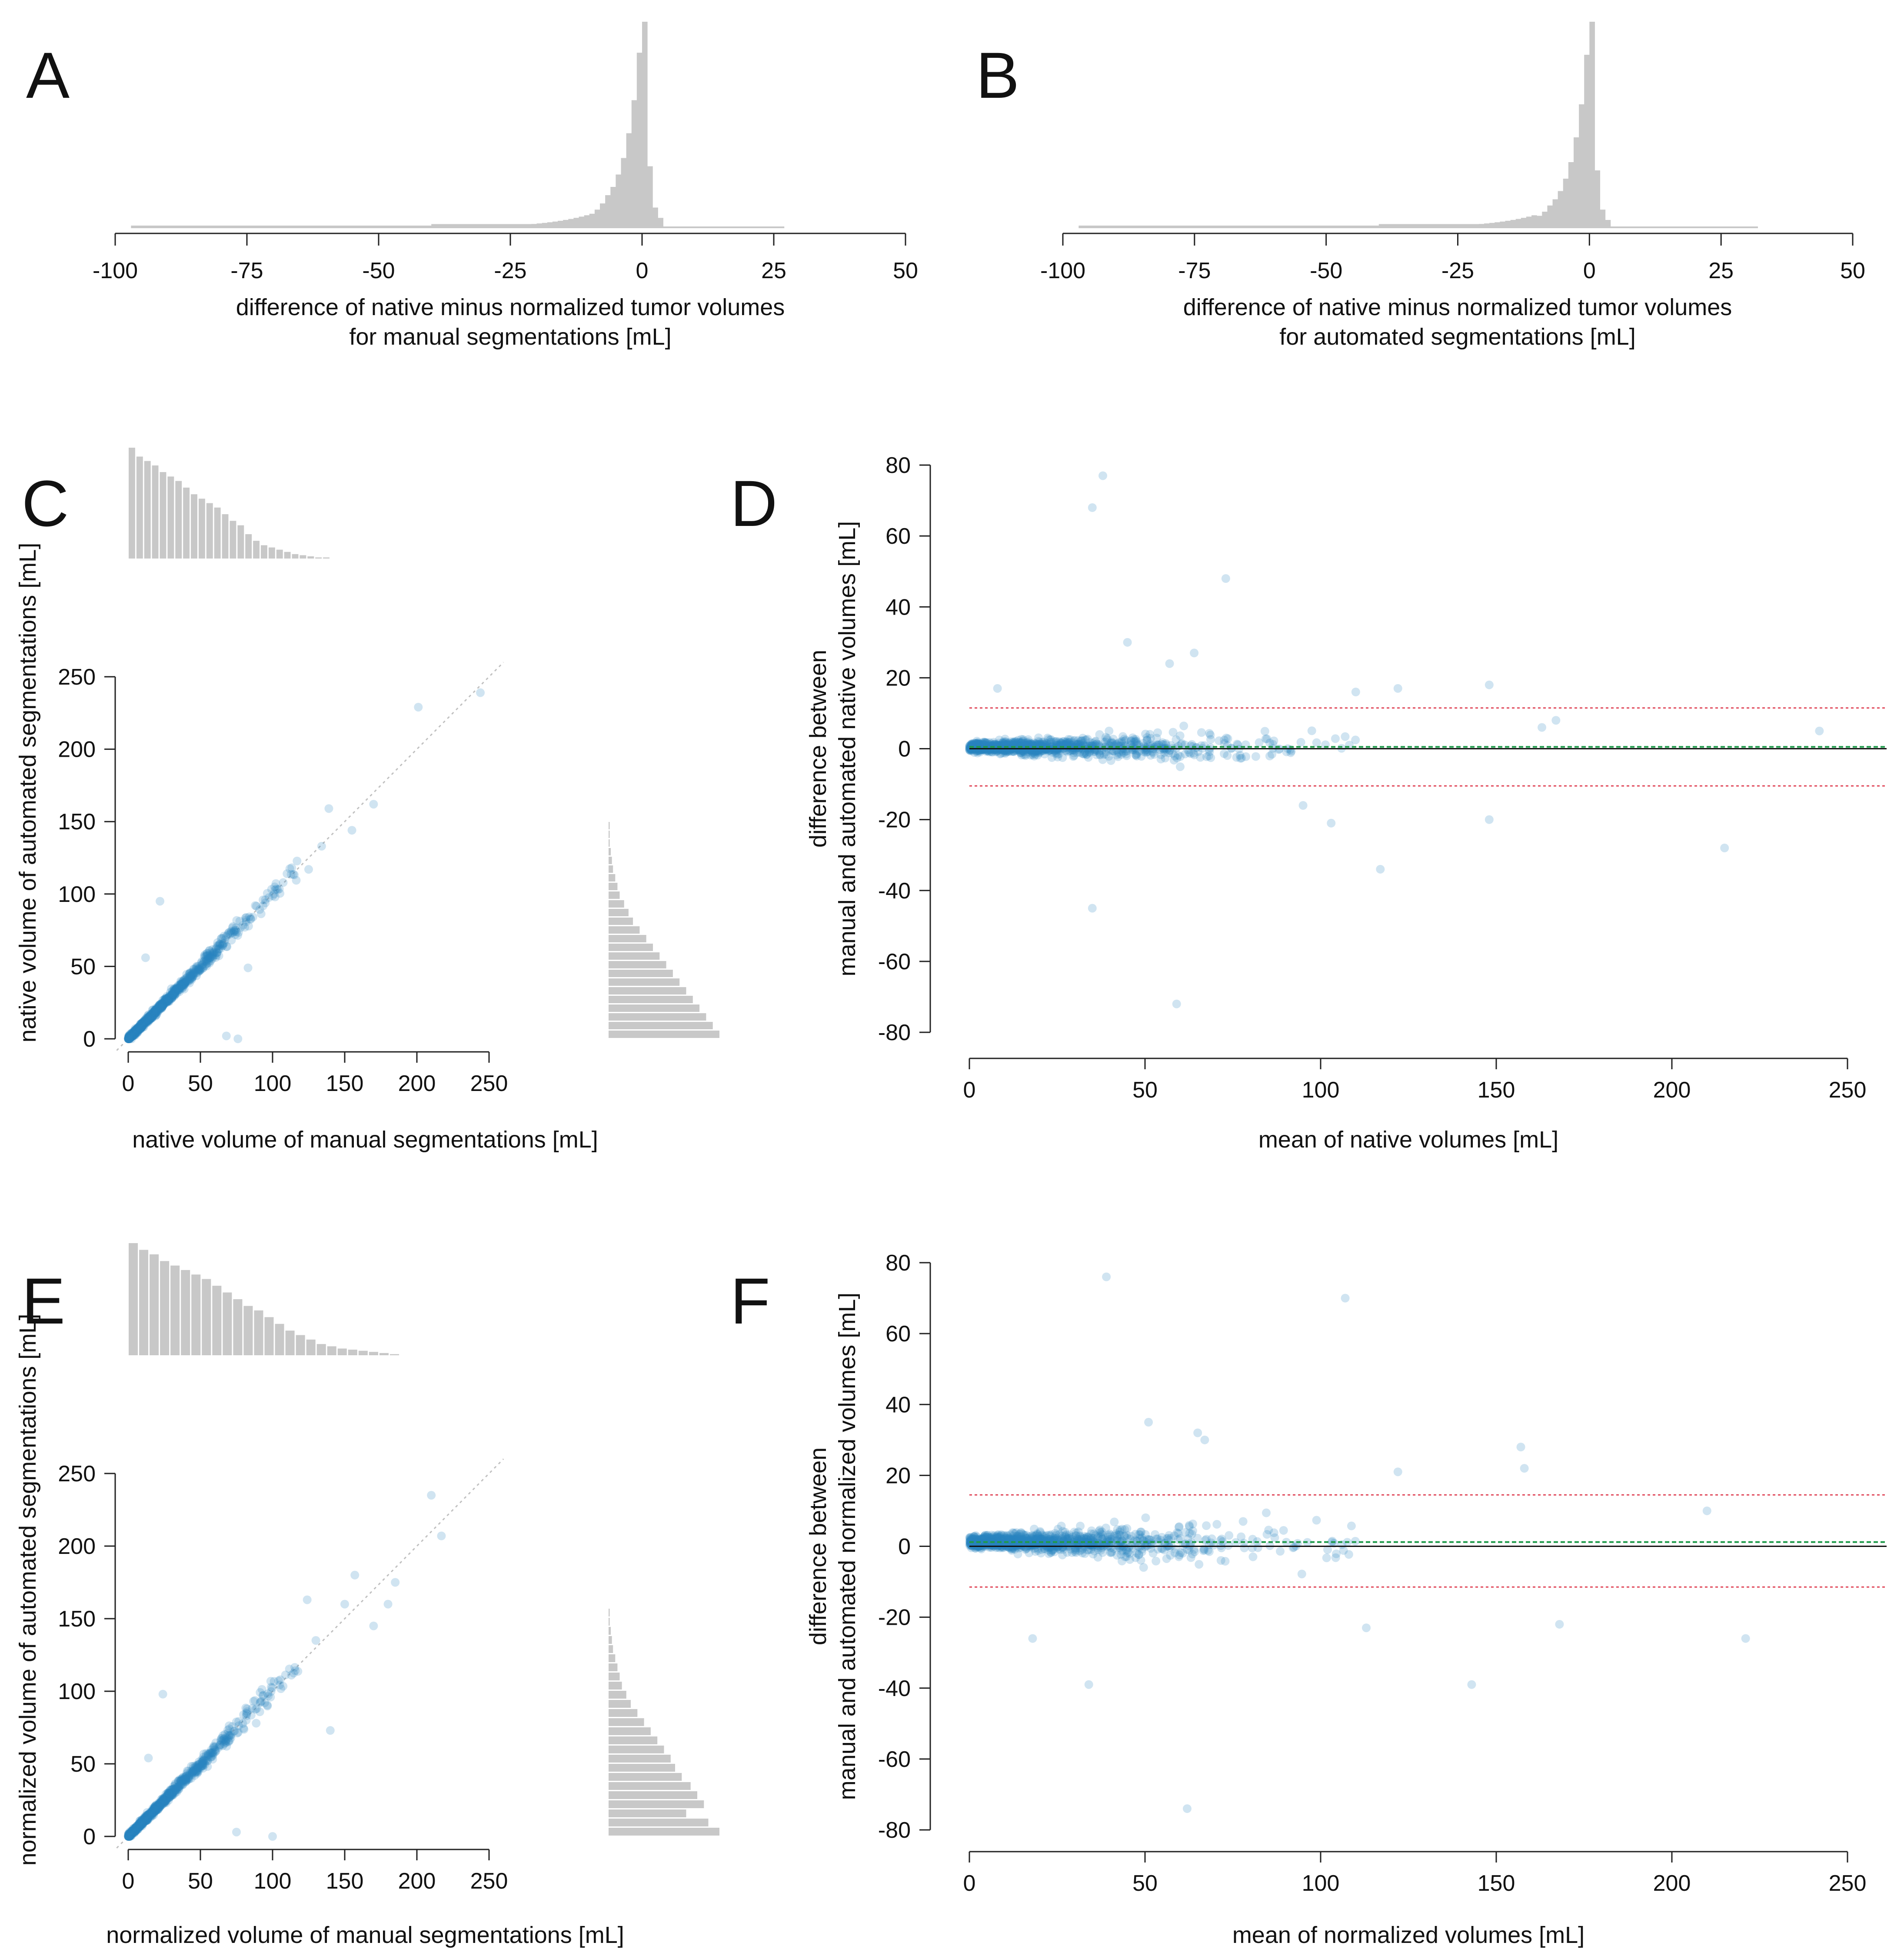  What do you see at coordinates (818, 1546) in the screenshot?
I see `y-axis-label: difference between` at bounding box center [818, 1546].